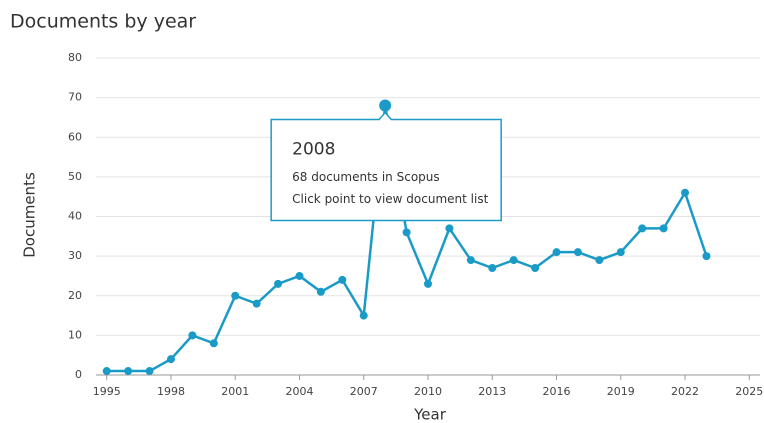  I want to click on x-tick-label: 2010, so click(428, 391).